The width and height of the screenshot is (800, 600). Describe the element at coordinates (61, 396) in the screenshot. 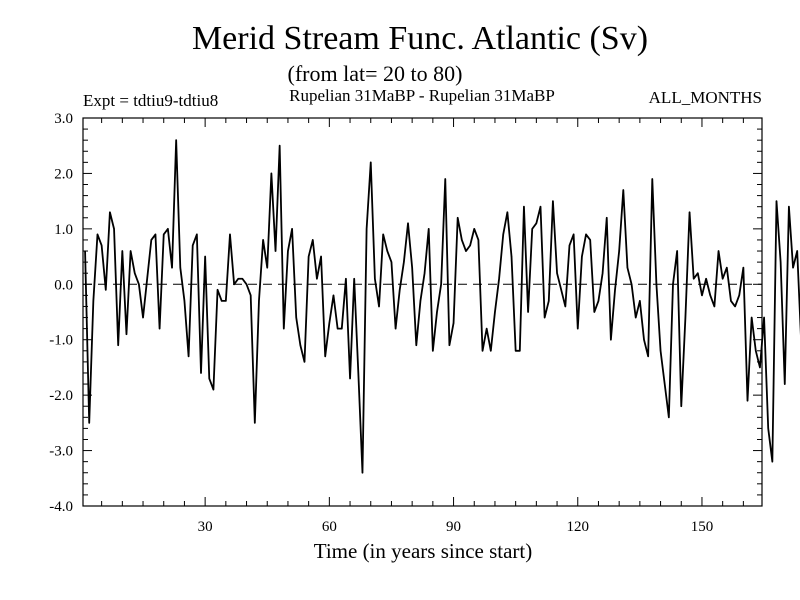

I see `y-tick-label: -2.0` at that location.